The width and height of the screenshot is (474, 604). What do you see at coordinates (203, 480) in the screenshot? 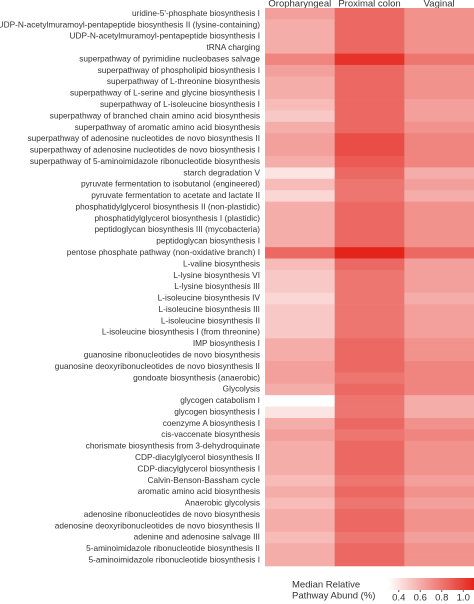
I see `row-label: Calvin-Benson-Bassham cycle` at bounding box center [203, 480].